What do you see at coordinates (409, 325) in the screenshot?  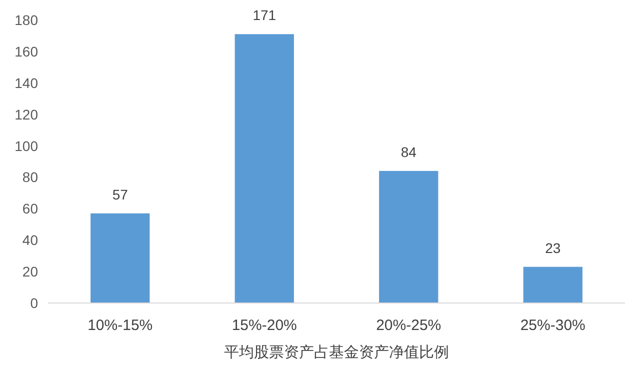 I see `x-tick-label: 20%-25%` at bounding box center [409, 325].